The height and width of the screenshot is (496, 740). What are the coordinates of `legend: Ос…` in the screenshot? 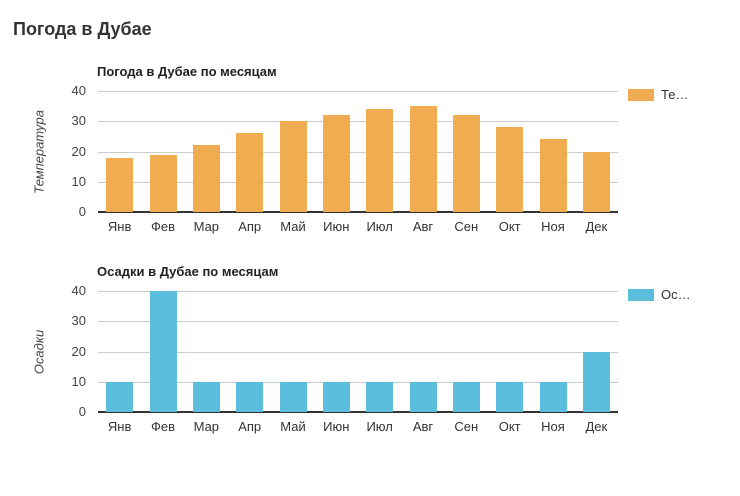 It's located at (659, 294).